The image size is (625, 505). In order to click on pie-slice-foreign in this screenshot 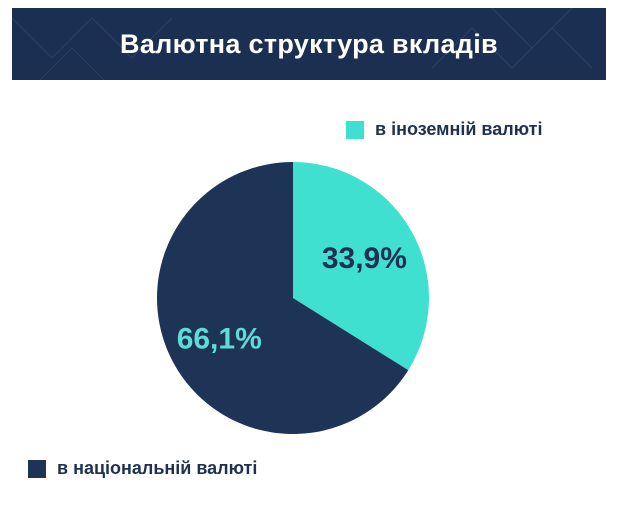, I will do `click(361, 266)`.